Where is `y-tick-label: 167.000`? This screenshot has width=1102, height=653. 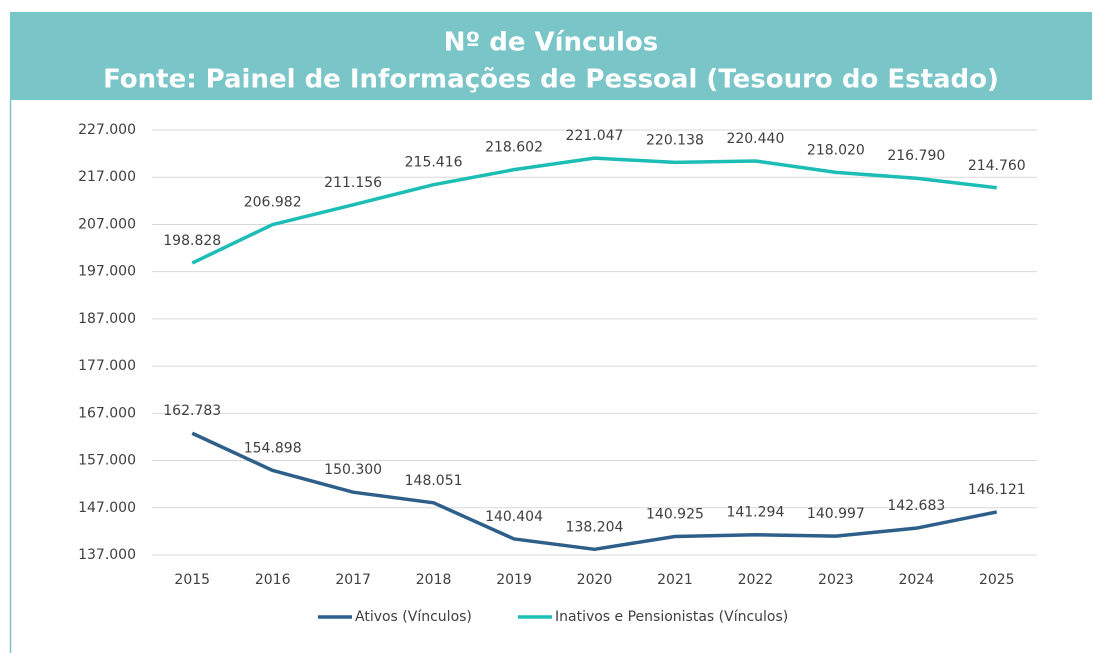
y-tick-label: 167.000 is located at coordinates (107, 413).